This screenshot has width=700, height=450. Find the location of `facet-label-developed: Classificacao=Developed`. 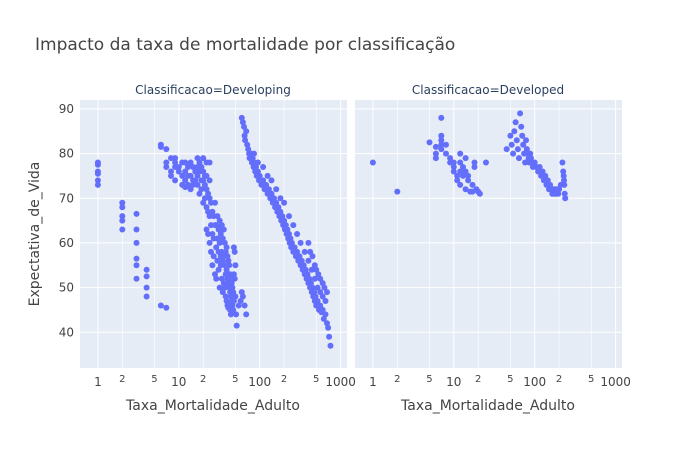

facet-label-developed: Classificacao=Developed is located at coordinates (488, 90).